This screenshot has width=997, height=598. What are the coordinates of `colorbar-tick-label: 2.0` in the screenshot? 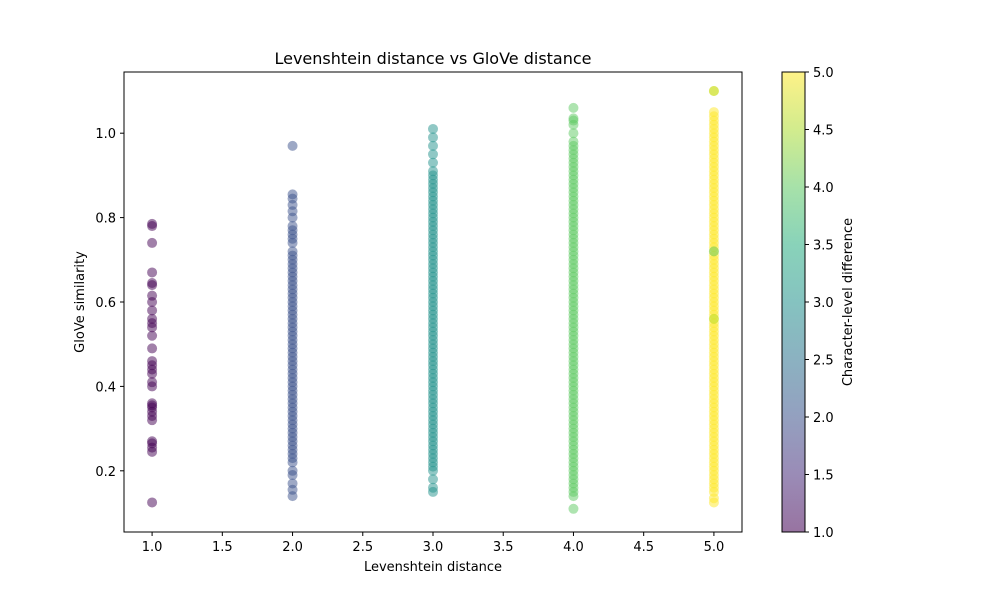 It's located at (823, 418).